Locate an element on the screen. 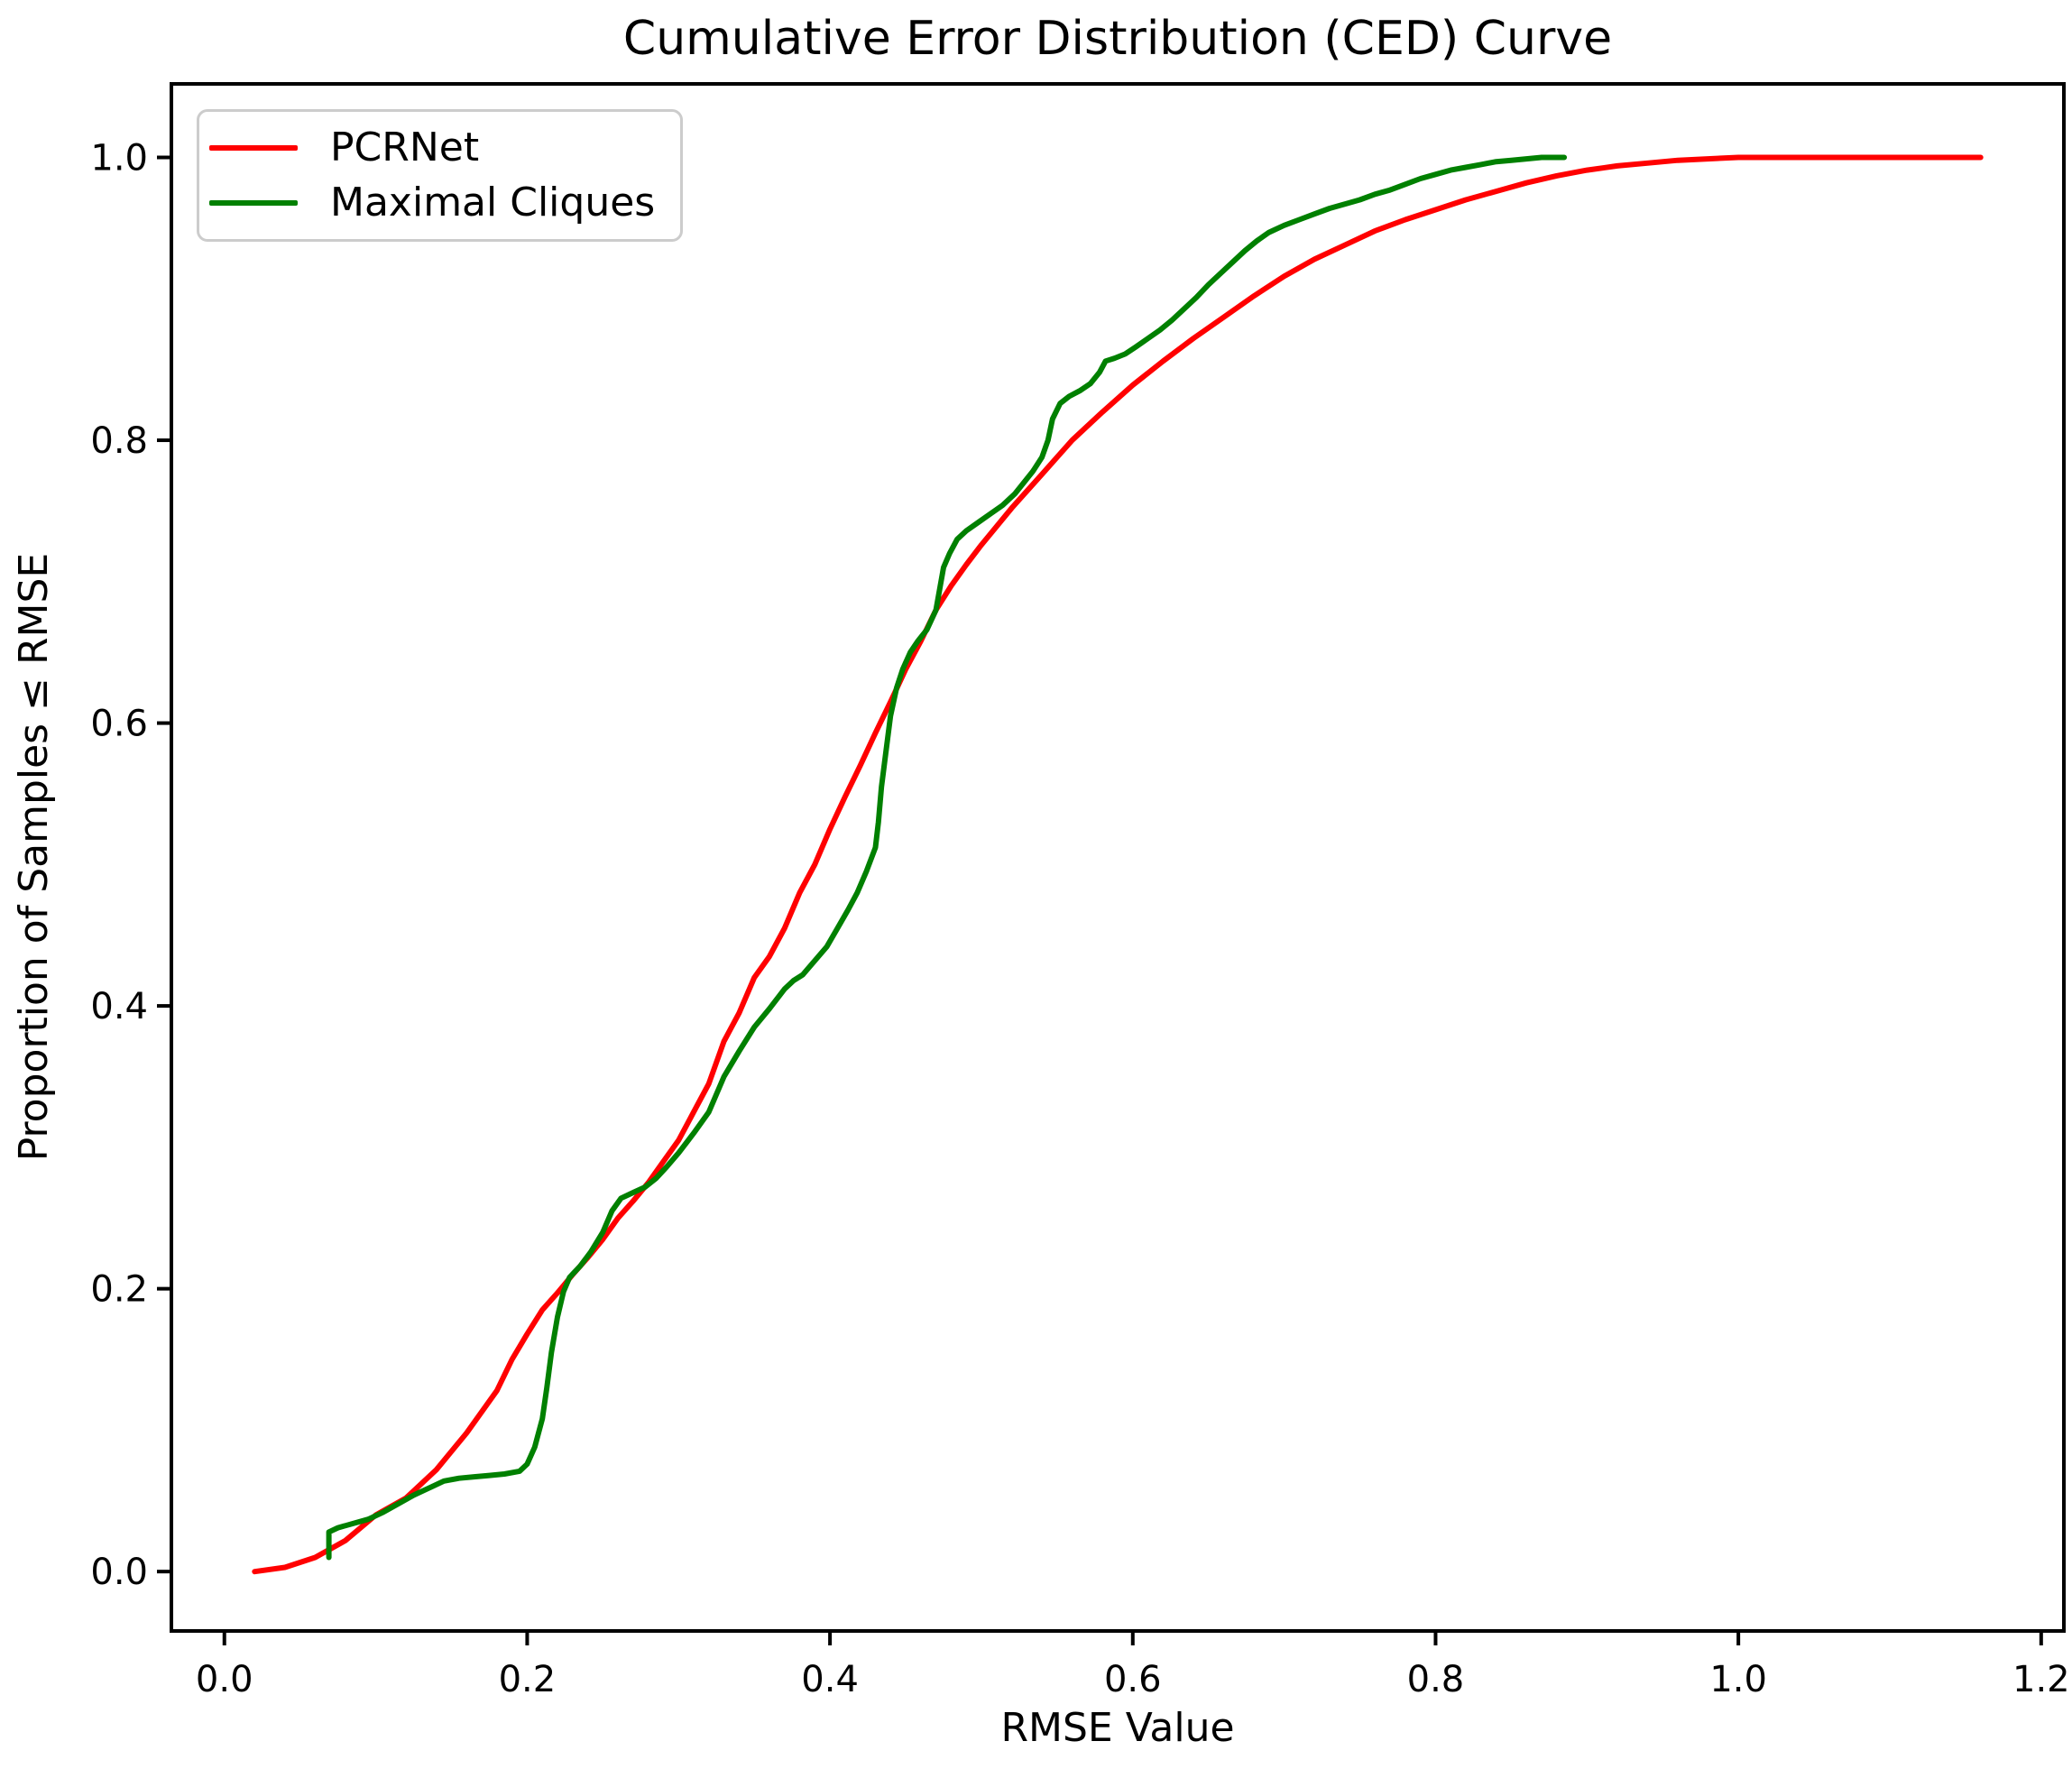  x-axis: 0.0 0.2 0.4 0.6 0.8 1.0 1.2 is located at coordinates (1133, 1665).